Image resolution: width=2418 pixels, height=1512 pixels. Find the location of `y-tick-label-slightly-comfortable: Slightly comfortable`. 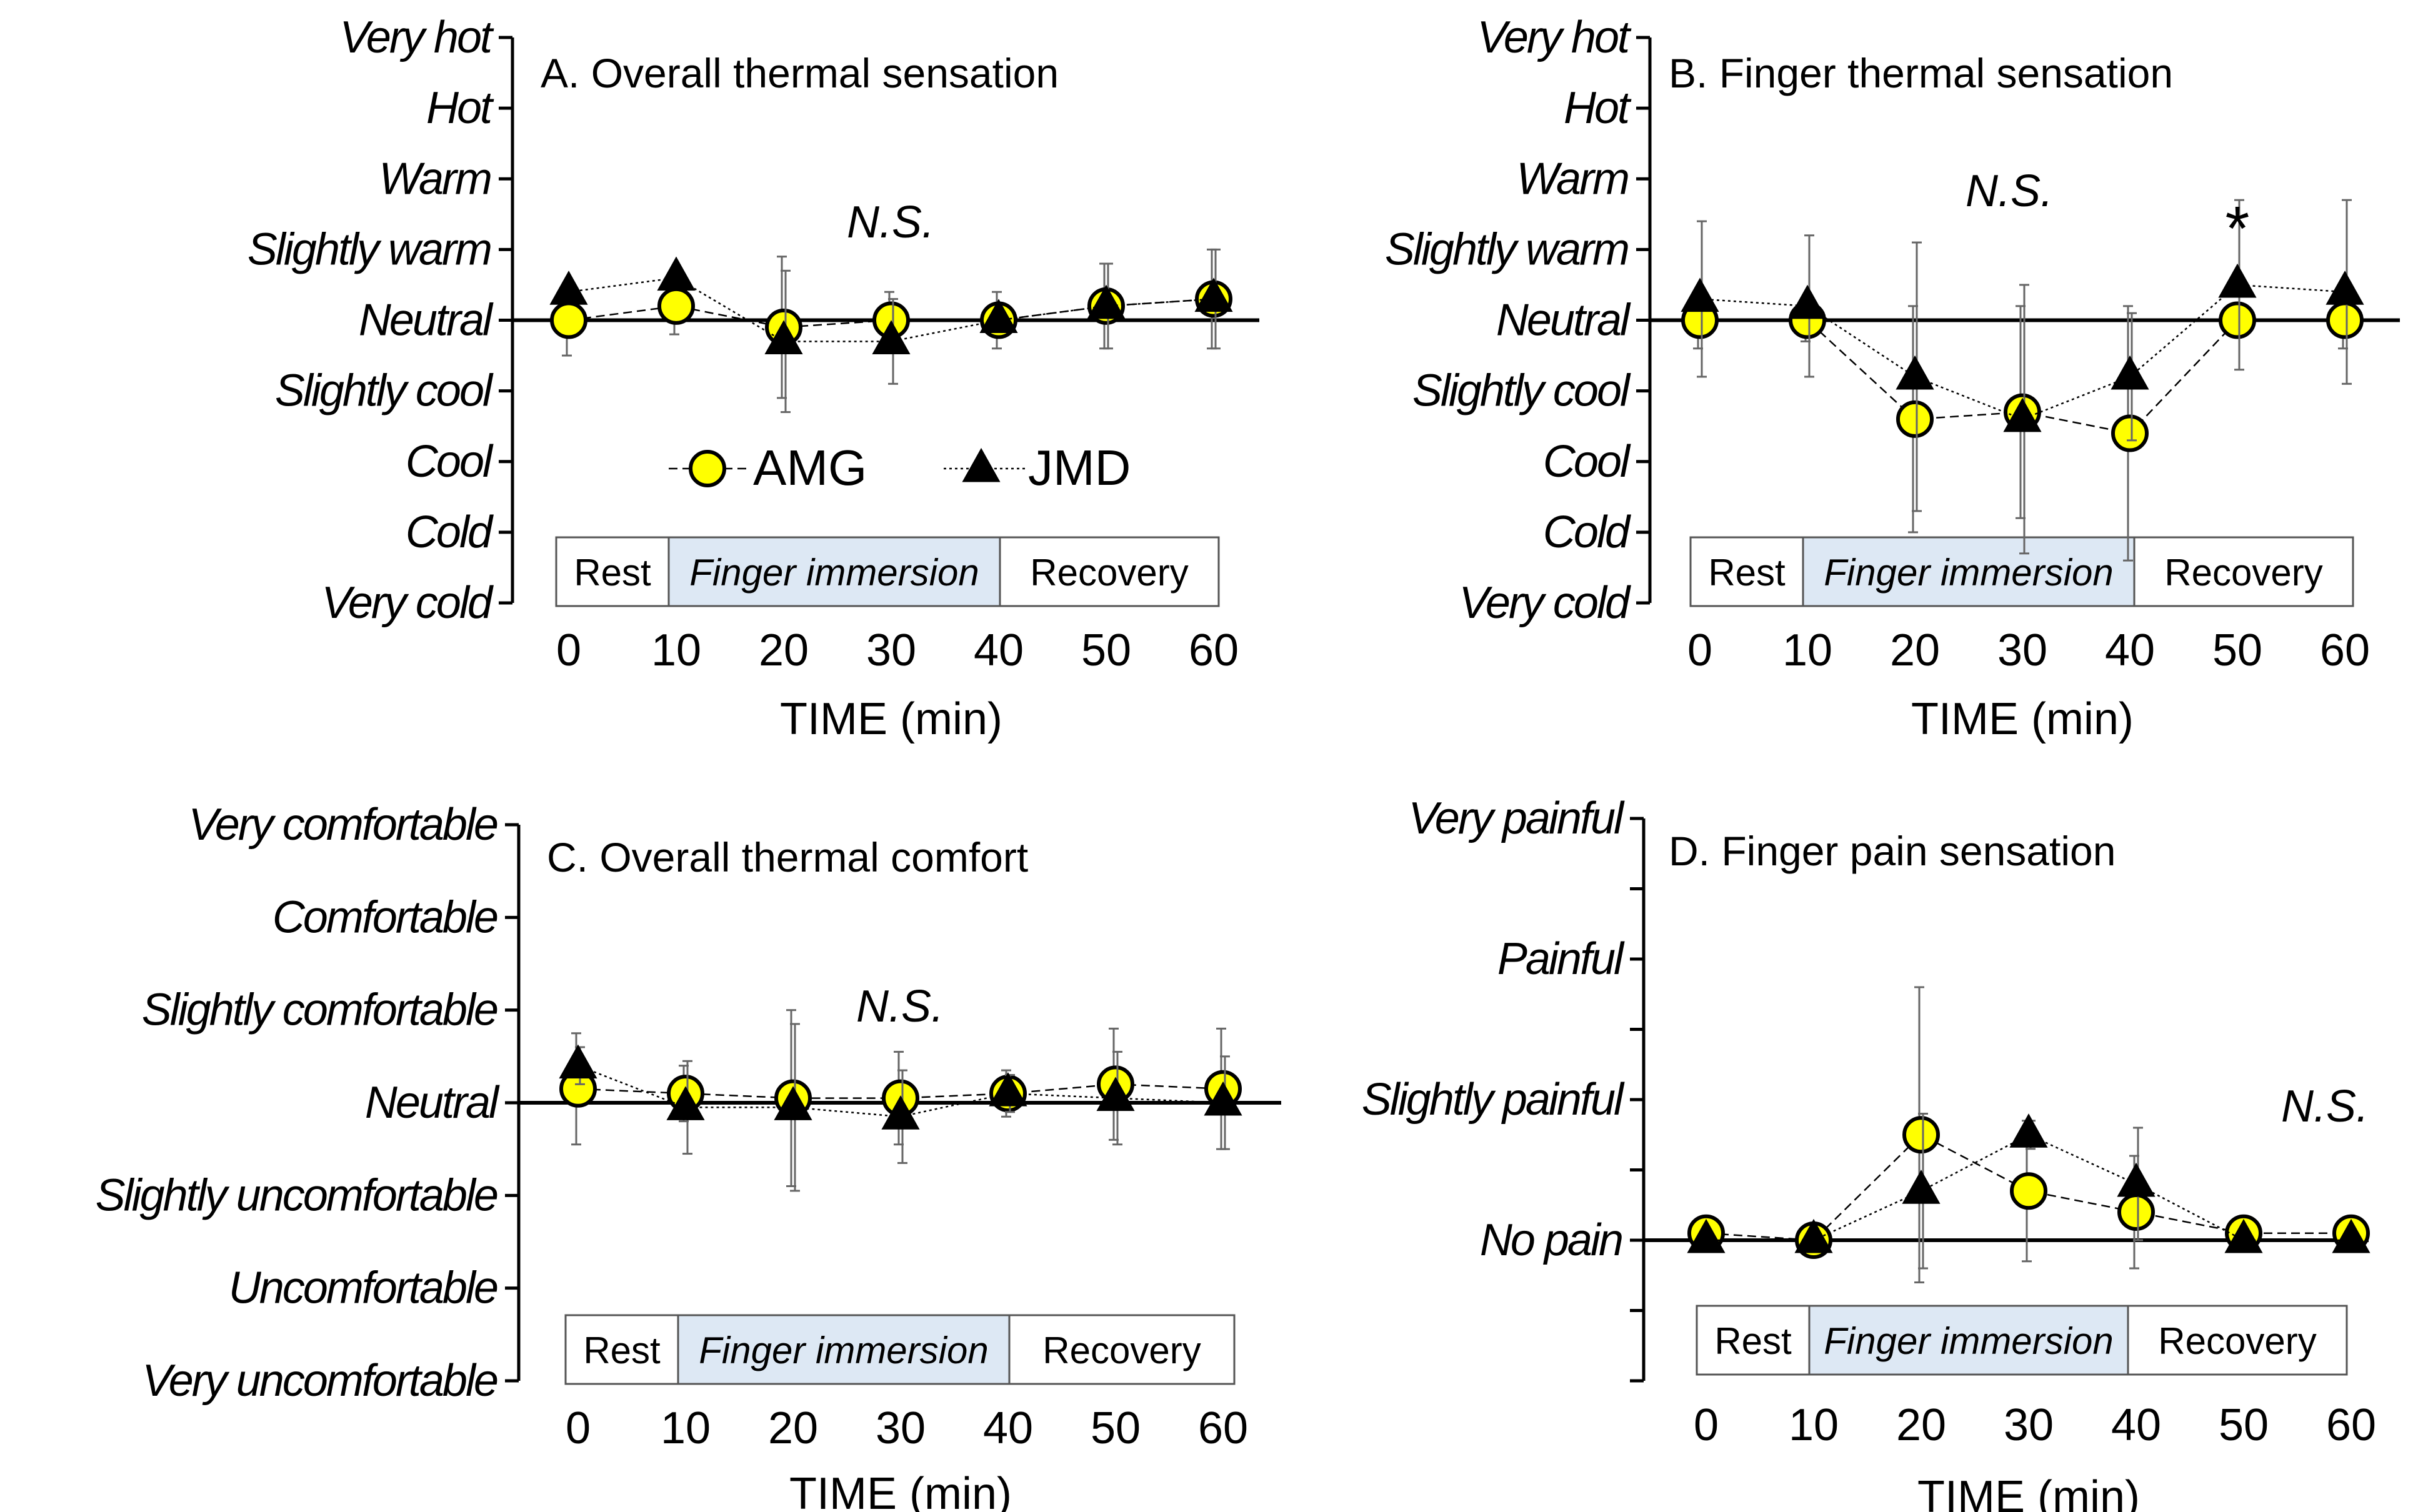

y-tick-label-slightly-comfortable: Slightly comfortable is located at coordinates (319, 1010).